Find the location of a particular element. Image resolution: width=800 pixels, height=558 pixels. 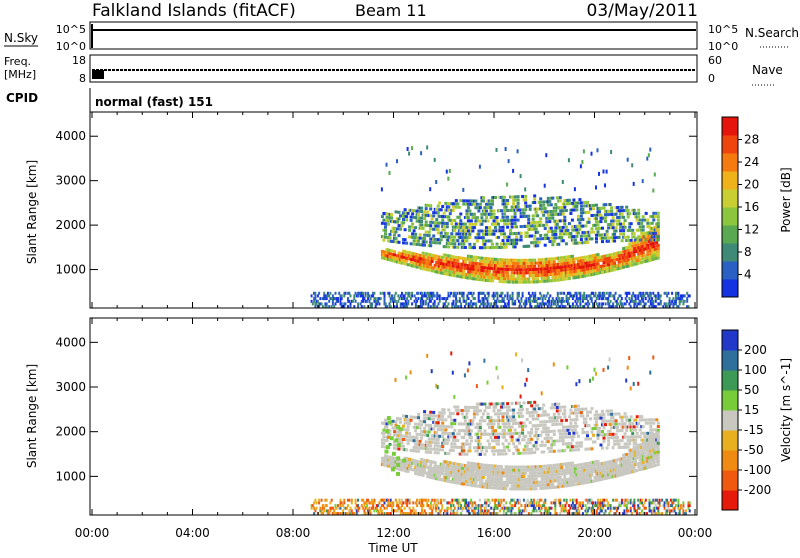

nave-label: Nave is located at coordinates (767, 70).